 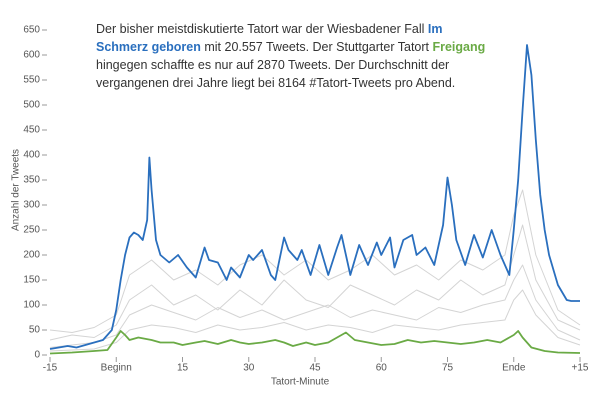 I want to click on x-tick-label: Ende, so click(x=514, y=368).